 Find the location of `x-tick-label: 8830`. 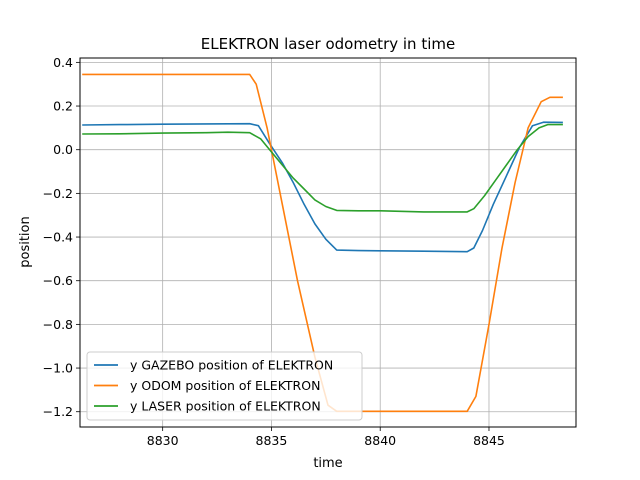

x-tick-label: 8830 is located at coordinates (163, 440).